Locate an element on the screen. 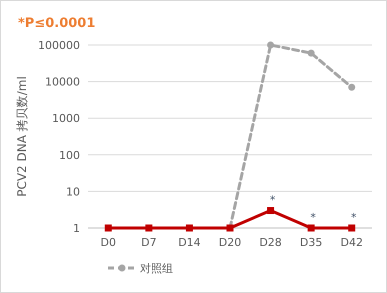 The image size is (387, 293). x-tick-label: D0 is located at coordinates (108, 242).